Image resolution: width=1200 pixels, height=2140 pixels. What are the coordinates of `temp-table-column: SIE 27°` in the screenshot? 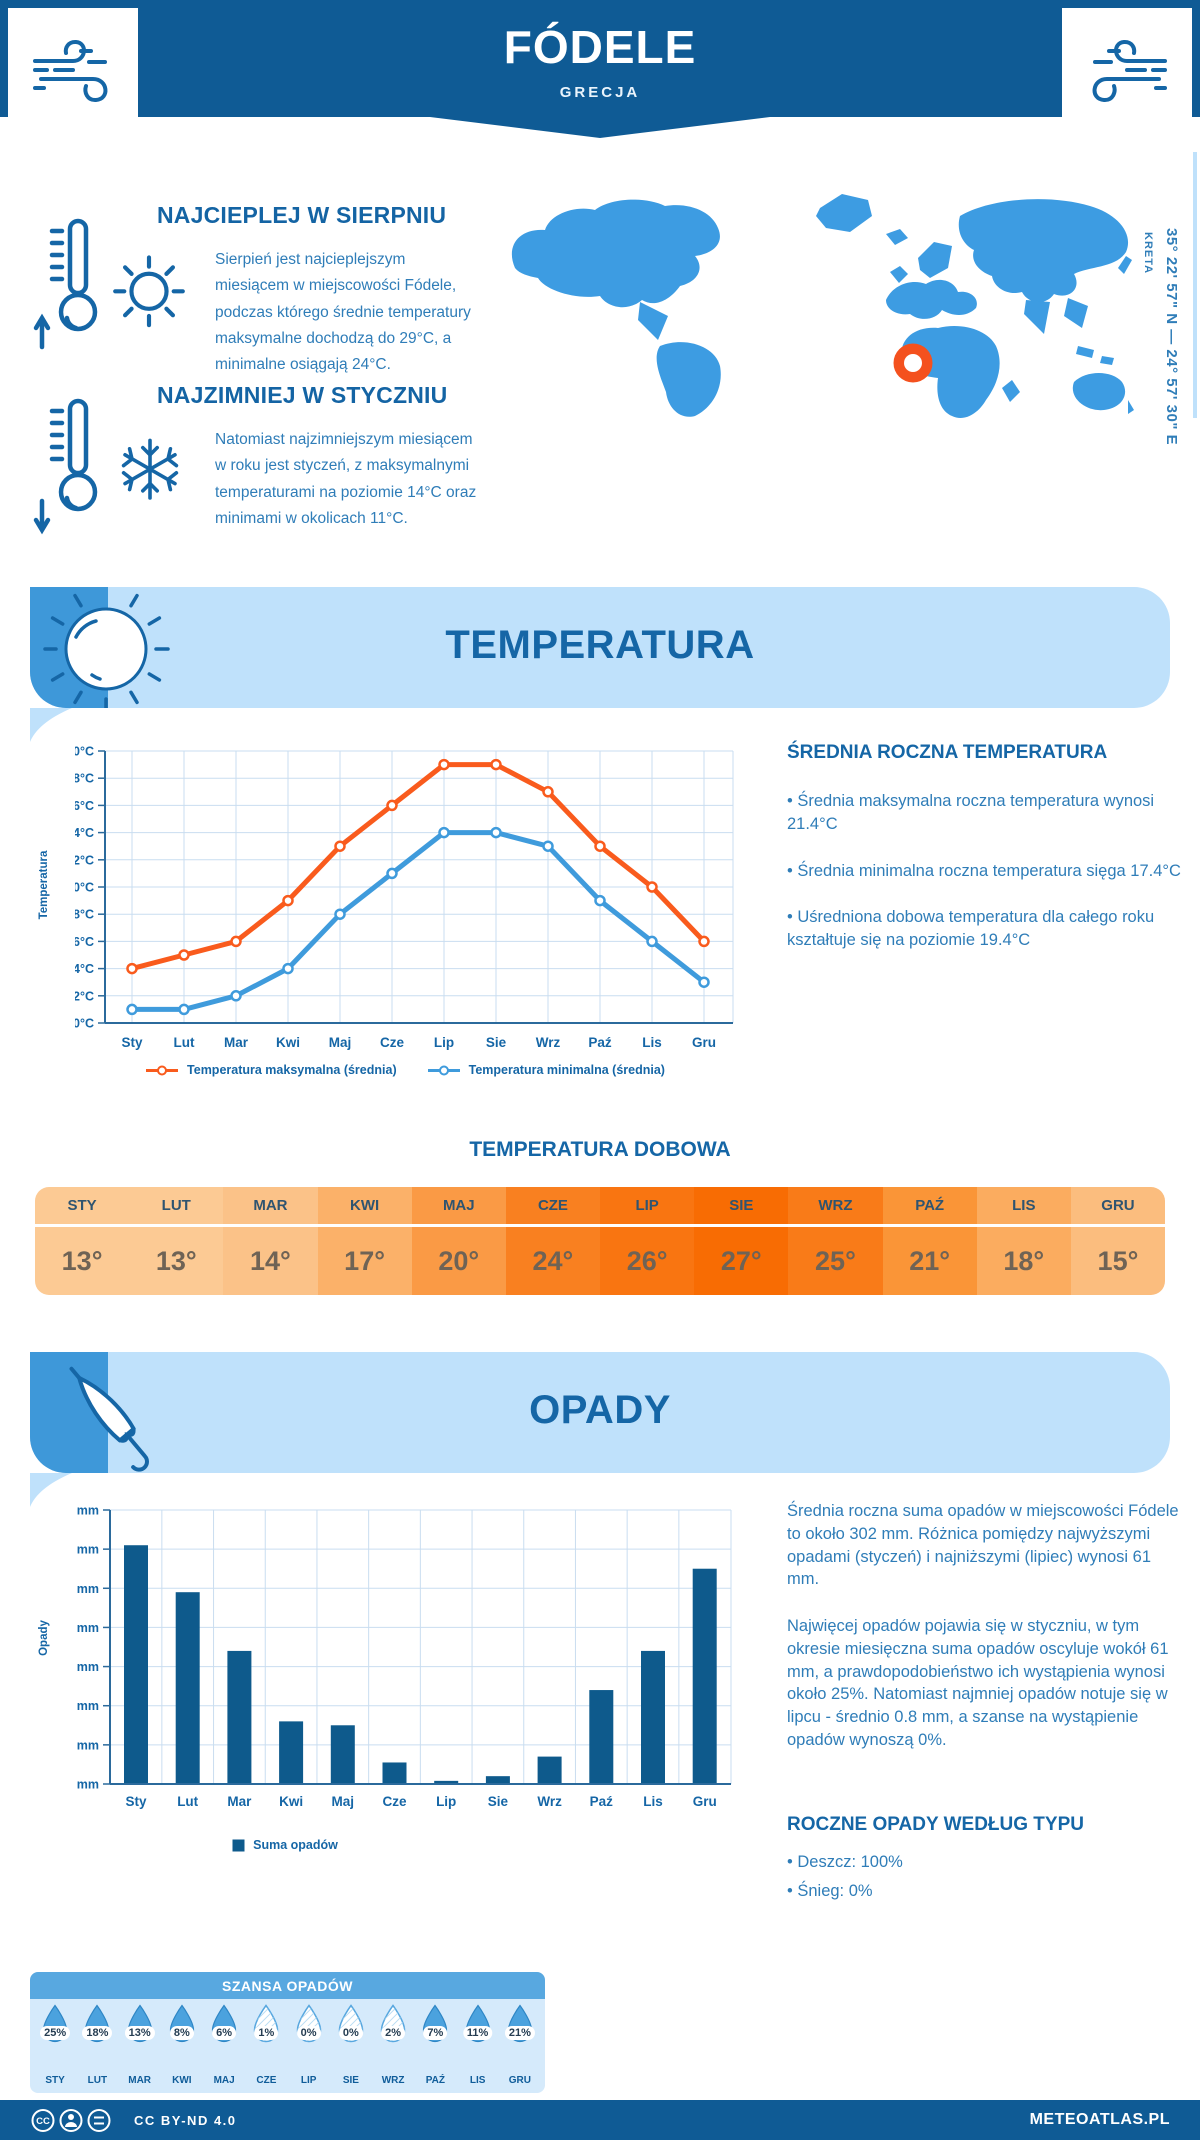 It's located at (741, 1241).